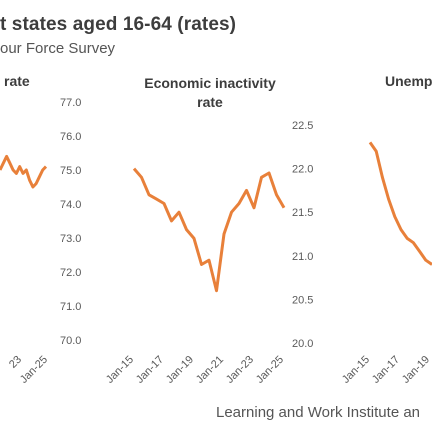 Image resolution: width=432 pixels, height=432 pixels. Describe the element at coordinates (58, 48) in the screenshot. I see `figure-subtitle: our Force Survey` at that location.